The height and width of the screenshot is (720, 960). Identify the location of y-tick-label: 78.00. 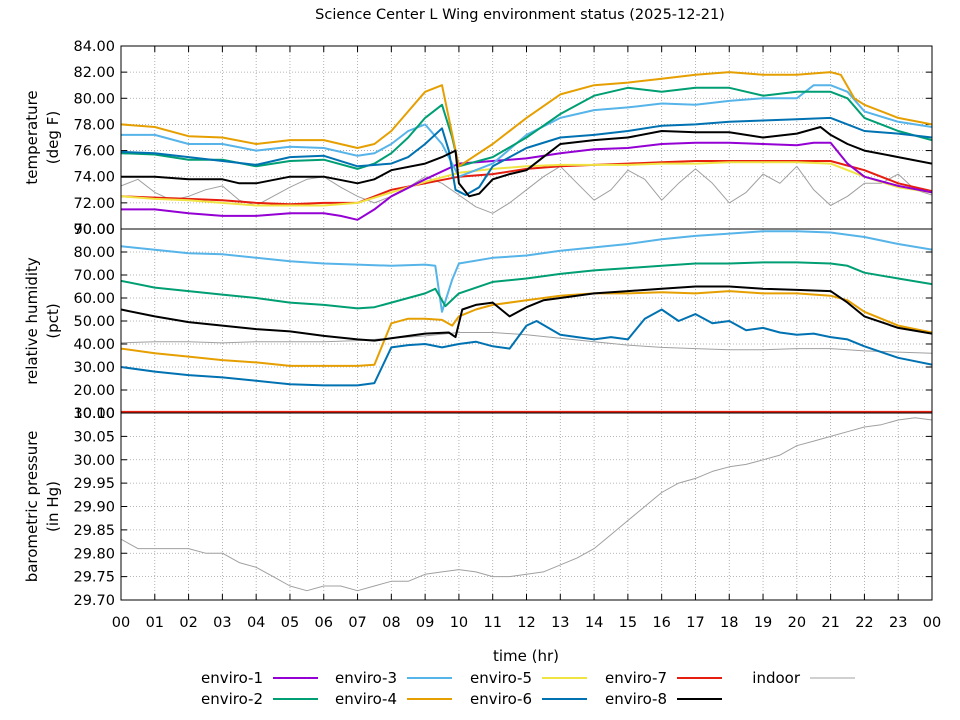
(94, 125).